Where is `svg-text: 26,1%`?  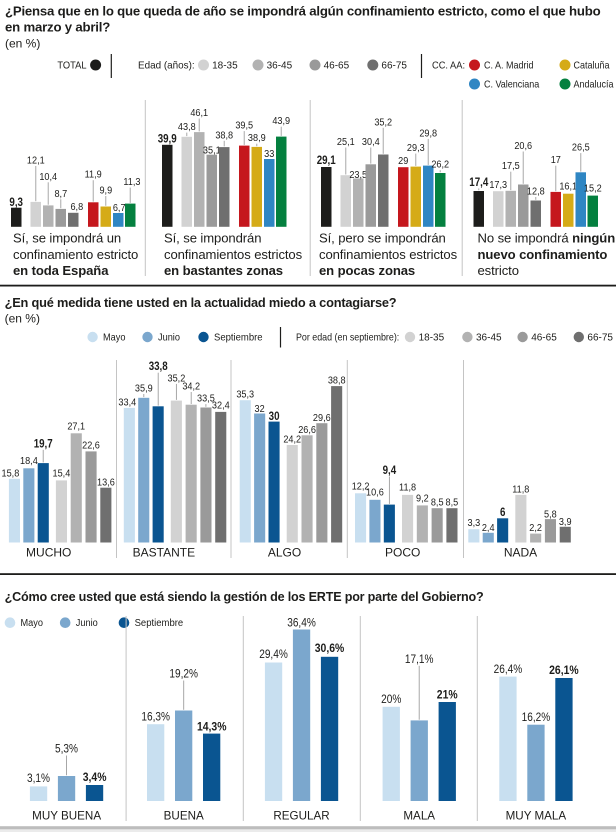
svg-text: 26,1% is located at coordinates (564, 670).